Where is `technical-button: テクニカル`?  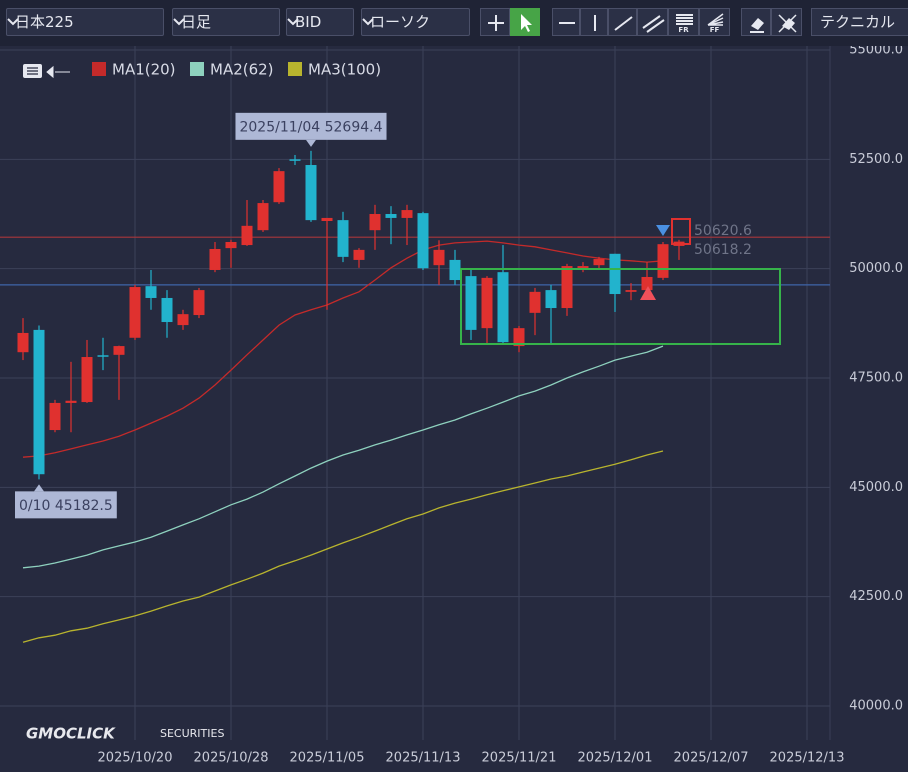 technical-button: テクニカル is located at coordinates (859, 22).